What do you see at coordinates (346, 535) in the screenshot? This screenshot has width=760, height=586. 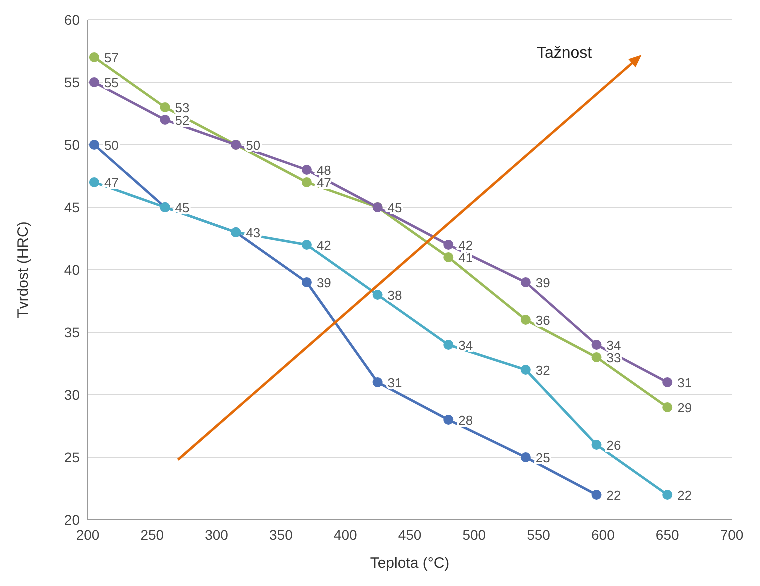 I see `x-tick-label: 400` at bounding box center [346, 535].